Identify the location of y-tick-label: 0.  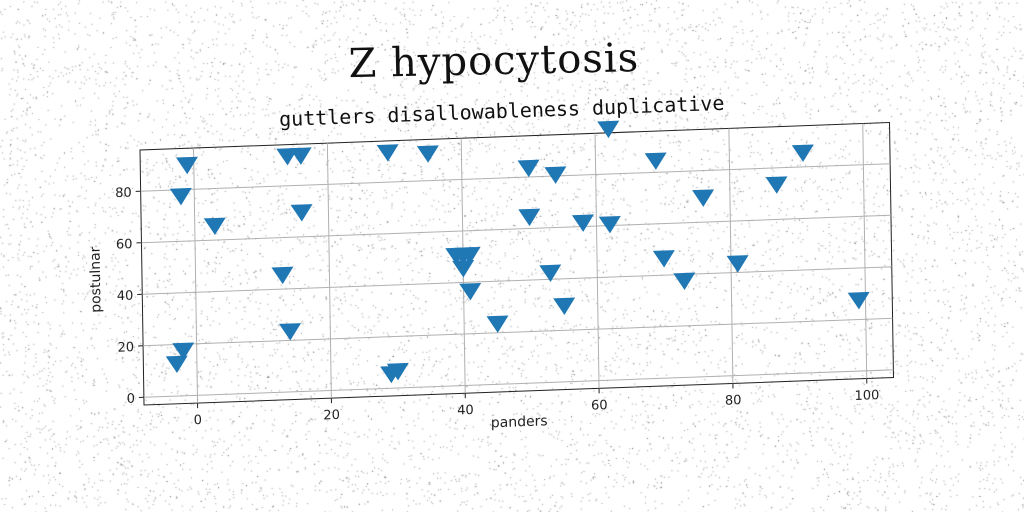
(131, 399).